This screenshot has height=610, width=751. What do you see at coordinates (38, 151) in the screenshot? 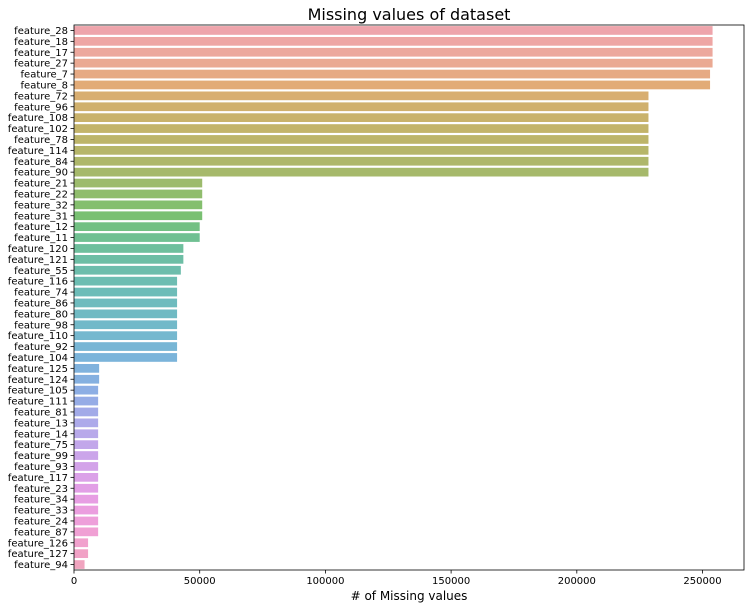
I see `y-tick-label: feature_114` at bounding box center [38, 151].